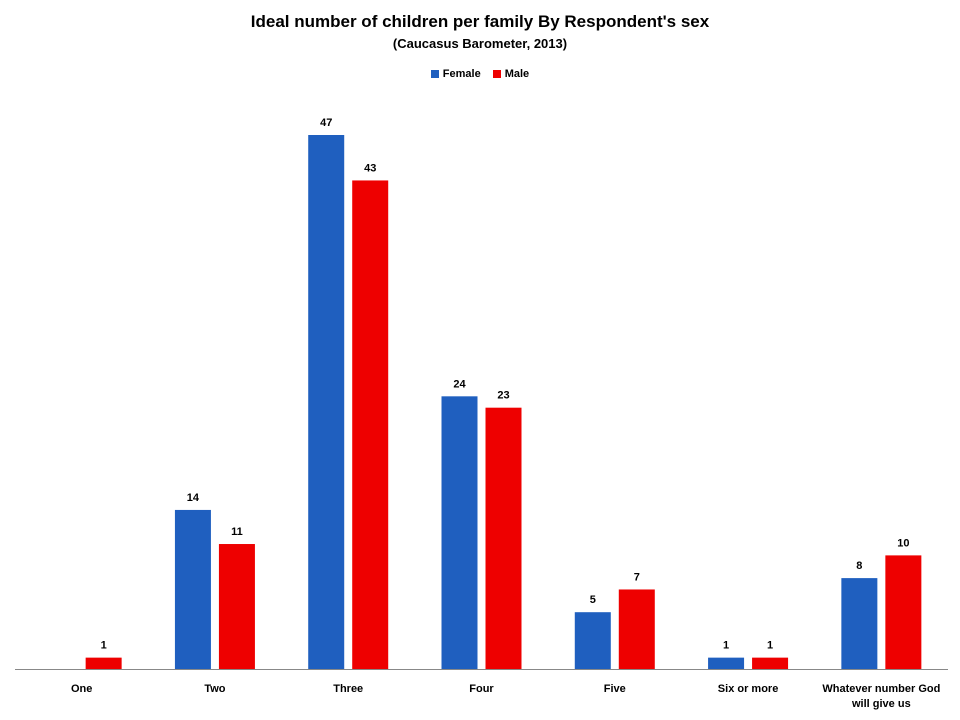 This screenshot has width=960, height=720. I want to click on data-label-female-3: 24, so click(459, 384).